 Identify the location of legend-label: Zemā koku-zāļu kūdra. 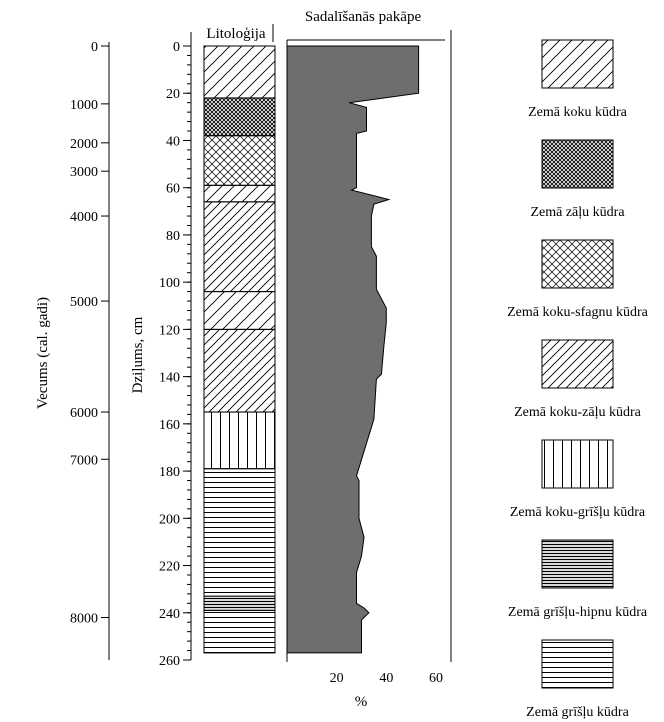
(578, 412).